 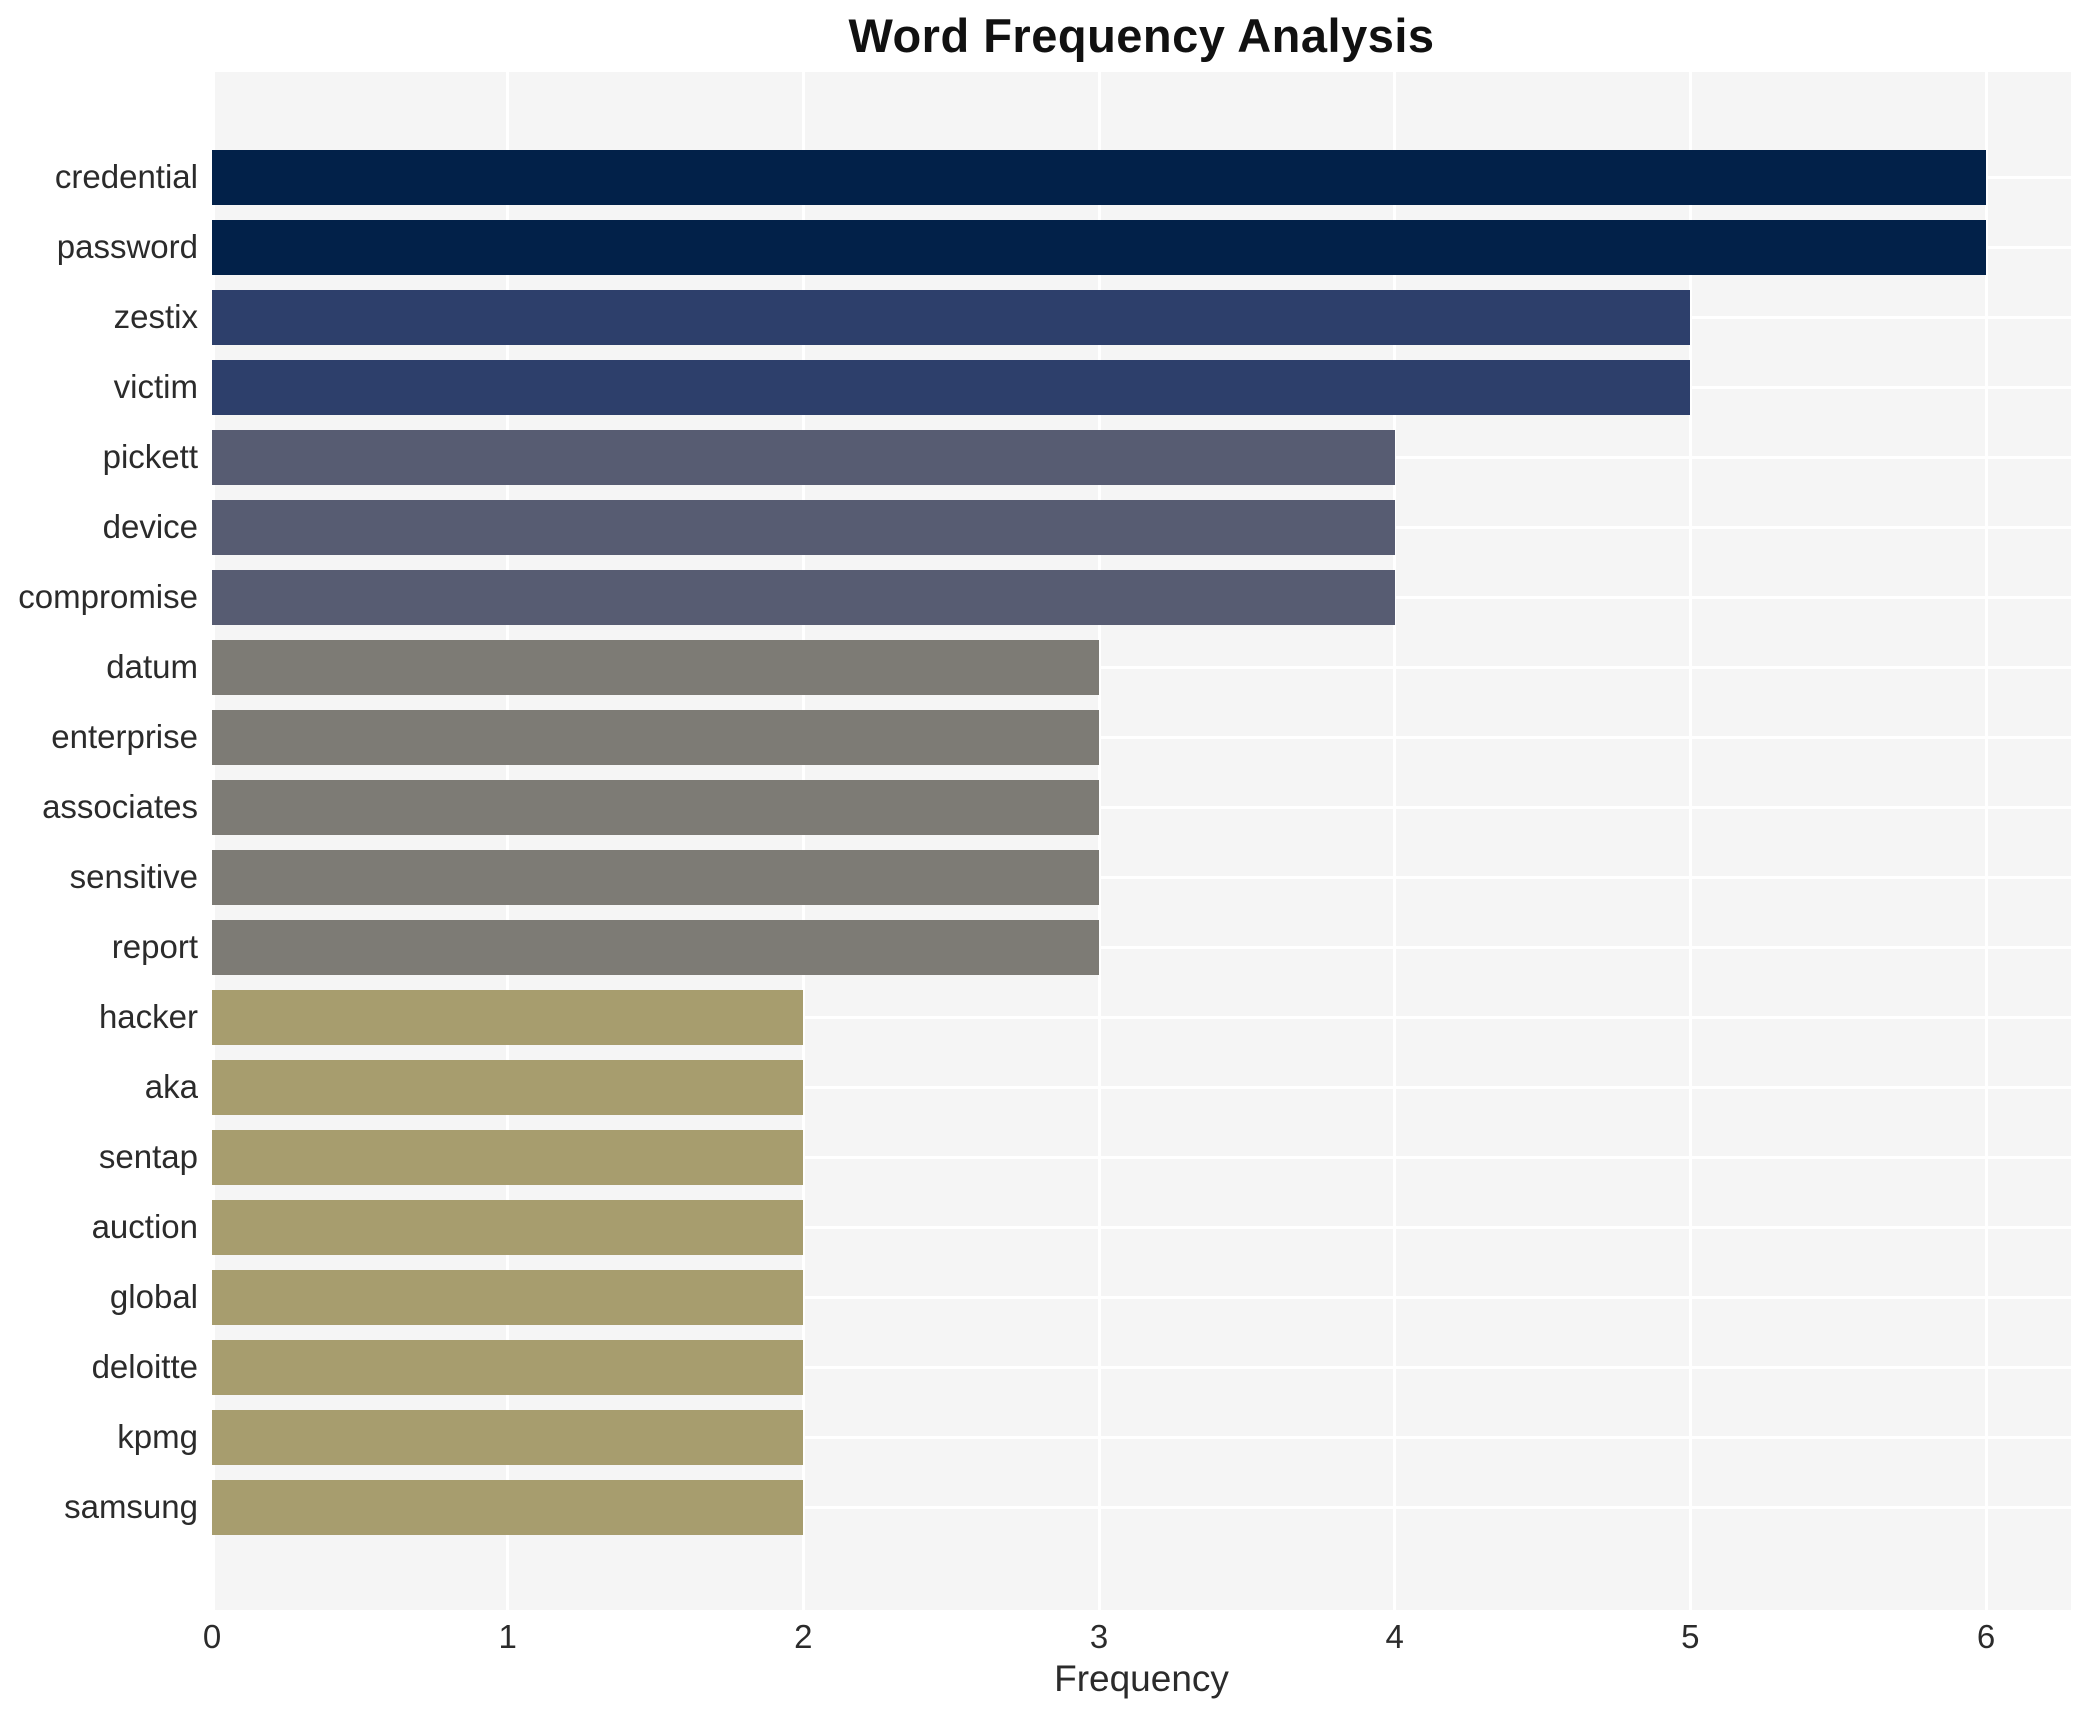 I want to click on bar-sentap, so click(x=508, y=1157).